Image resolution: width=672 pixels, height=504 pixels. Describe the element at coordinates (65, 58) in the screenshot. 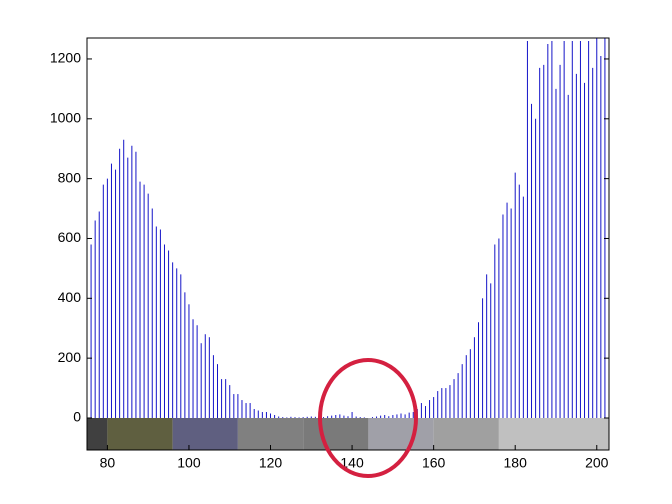

I see `y-tick-label: 1200` at that location.